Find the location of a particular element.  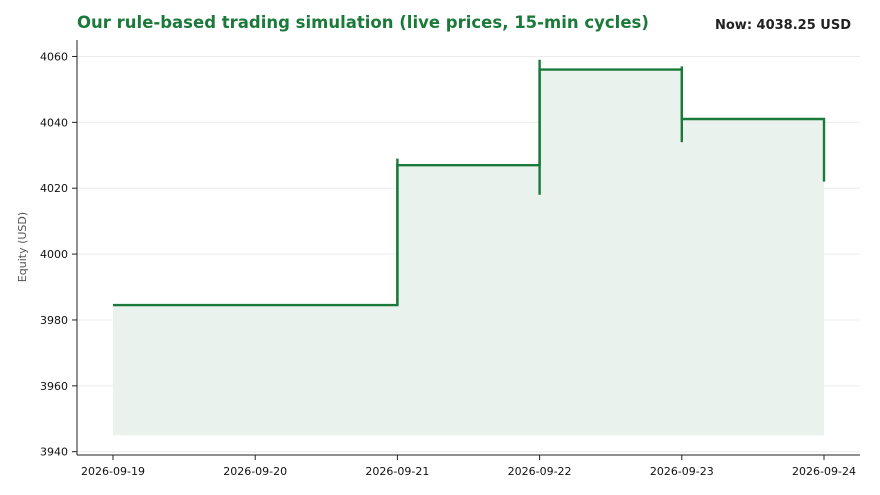

x-tick-label: 2026-09-23 is located at coordinates (682, 471).